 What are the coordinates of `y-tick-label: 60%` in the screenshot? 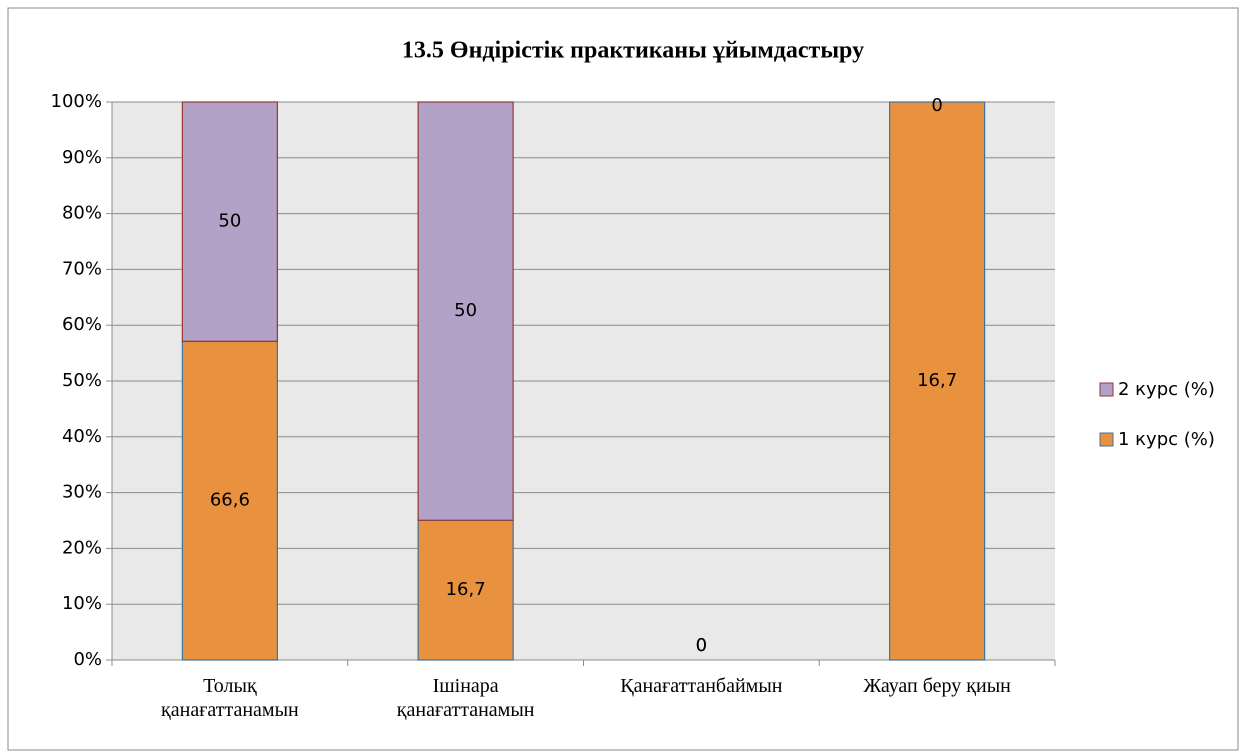 It's located at (82, 324).